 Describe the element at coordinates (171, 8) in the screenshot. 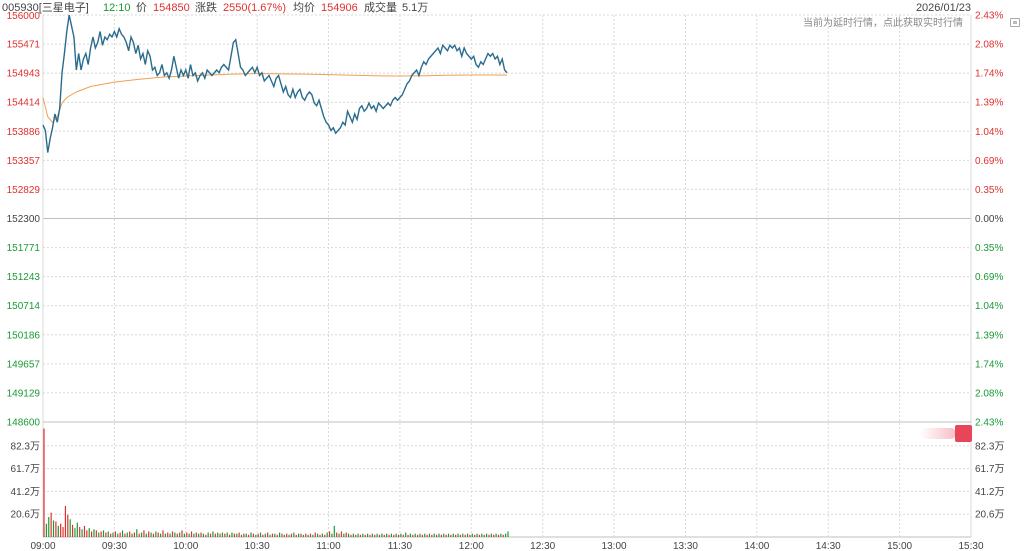

I see `current-price: 154850` at that location.